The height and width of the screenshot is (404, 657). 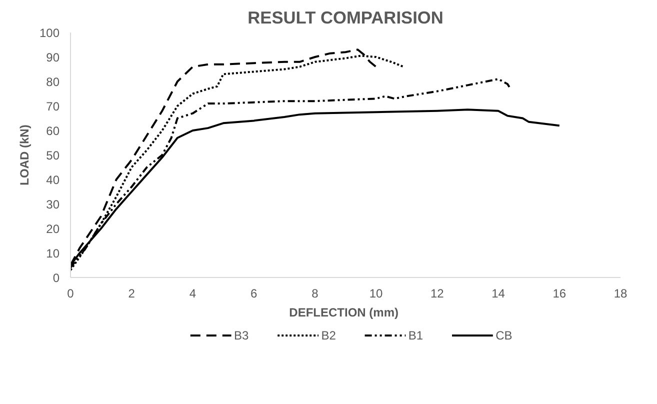 What do you see at coordinates (621, 293) in the screenshot?
I see `x-tick-label: 18` at bounding box center [621, 293].